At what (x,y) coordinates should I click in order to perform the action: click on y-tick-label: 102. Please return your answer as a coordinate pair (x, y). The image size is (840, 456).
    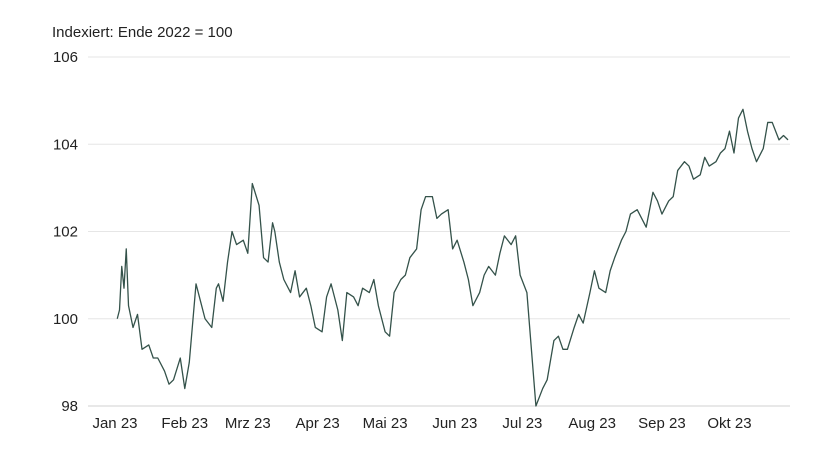
    Looking at the image, I should click on (65, 232).